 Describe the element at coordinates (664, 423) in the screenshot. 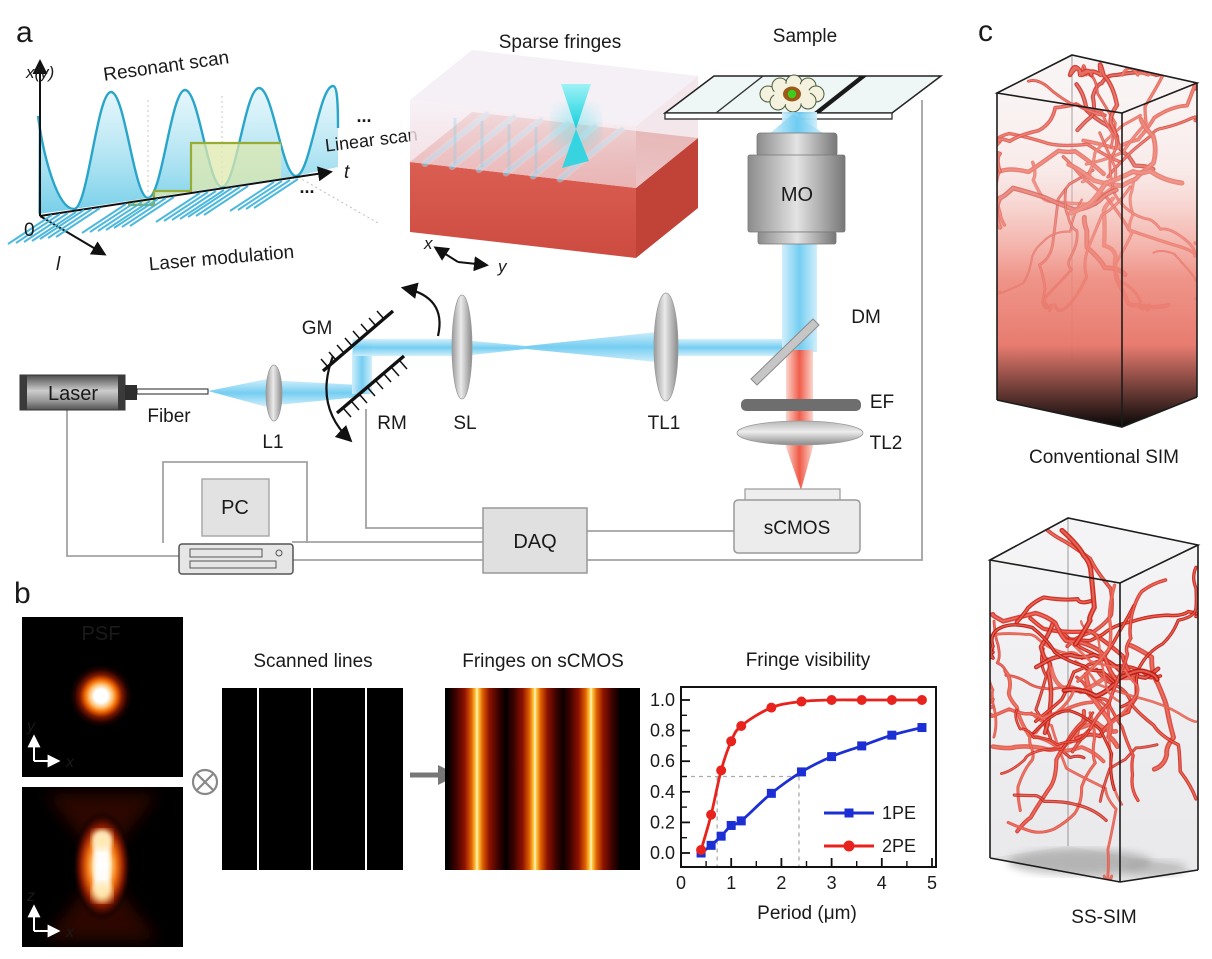

I see `tl1-label: TL1` at that location.